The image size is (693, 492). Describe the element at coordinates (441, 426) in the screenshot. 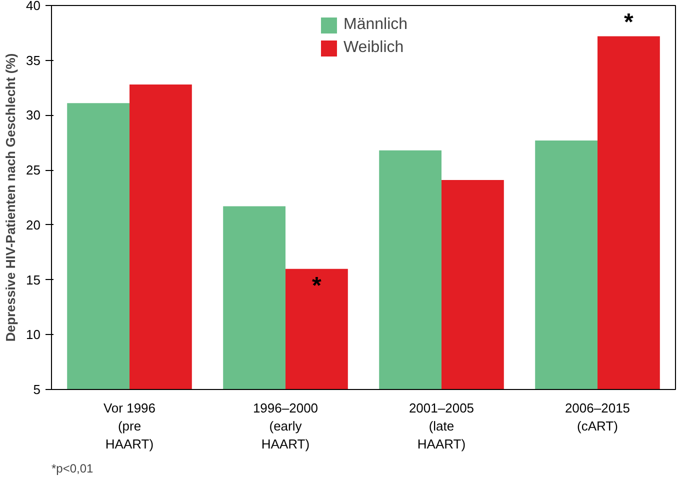

I see `x-tick-label: 2001–2005 (late HAART)` at that location.